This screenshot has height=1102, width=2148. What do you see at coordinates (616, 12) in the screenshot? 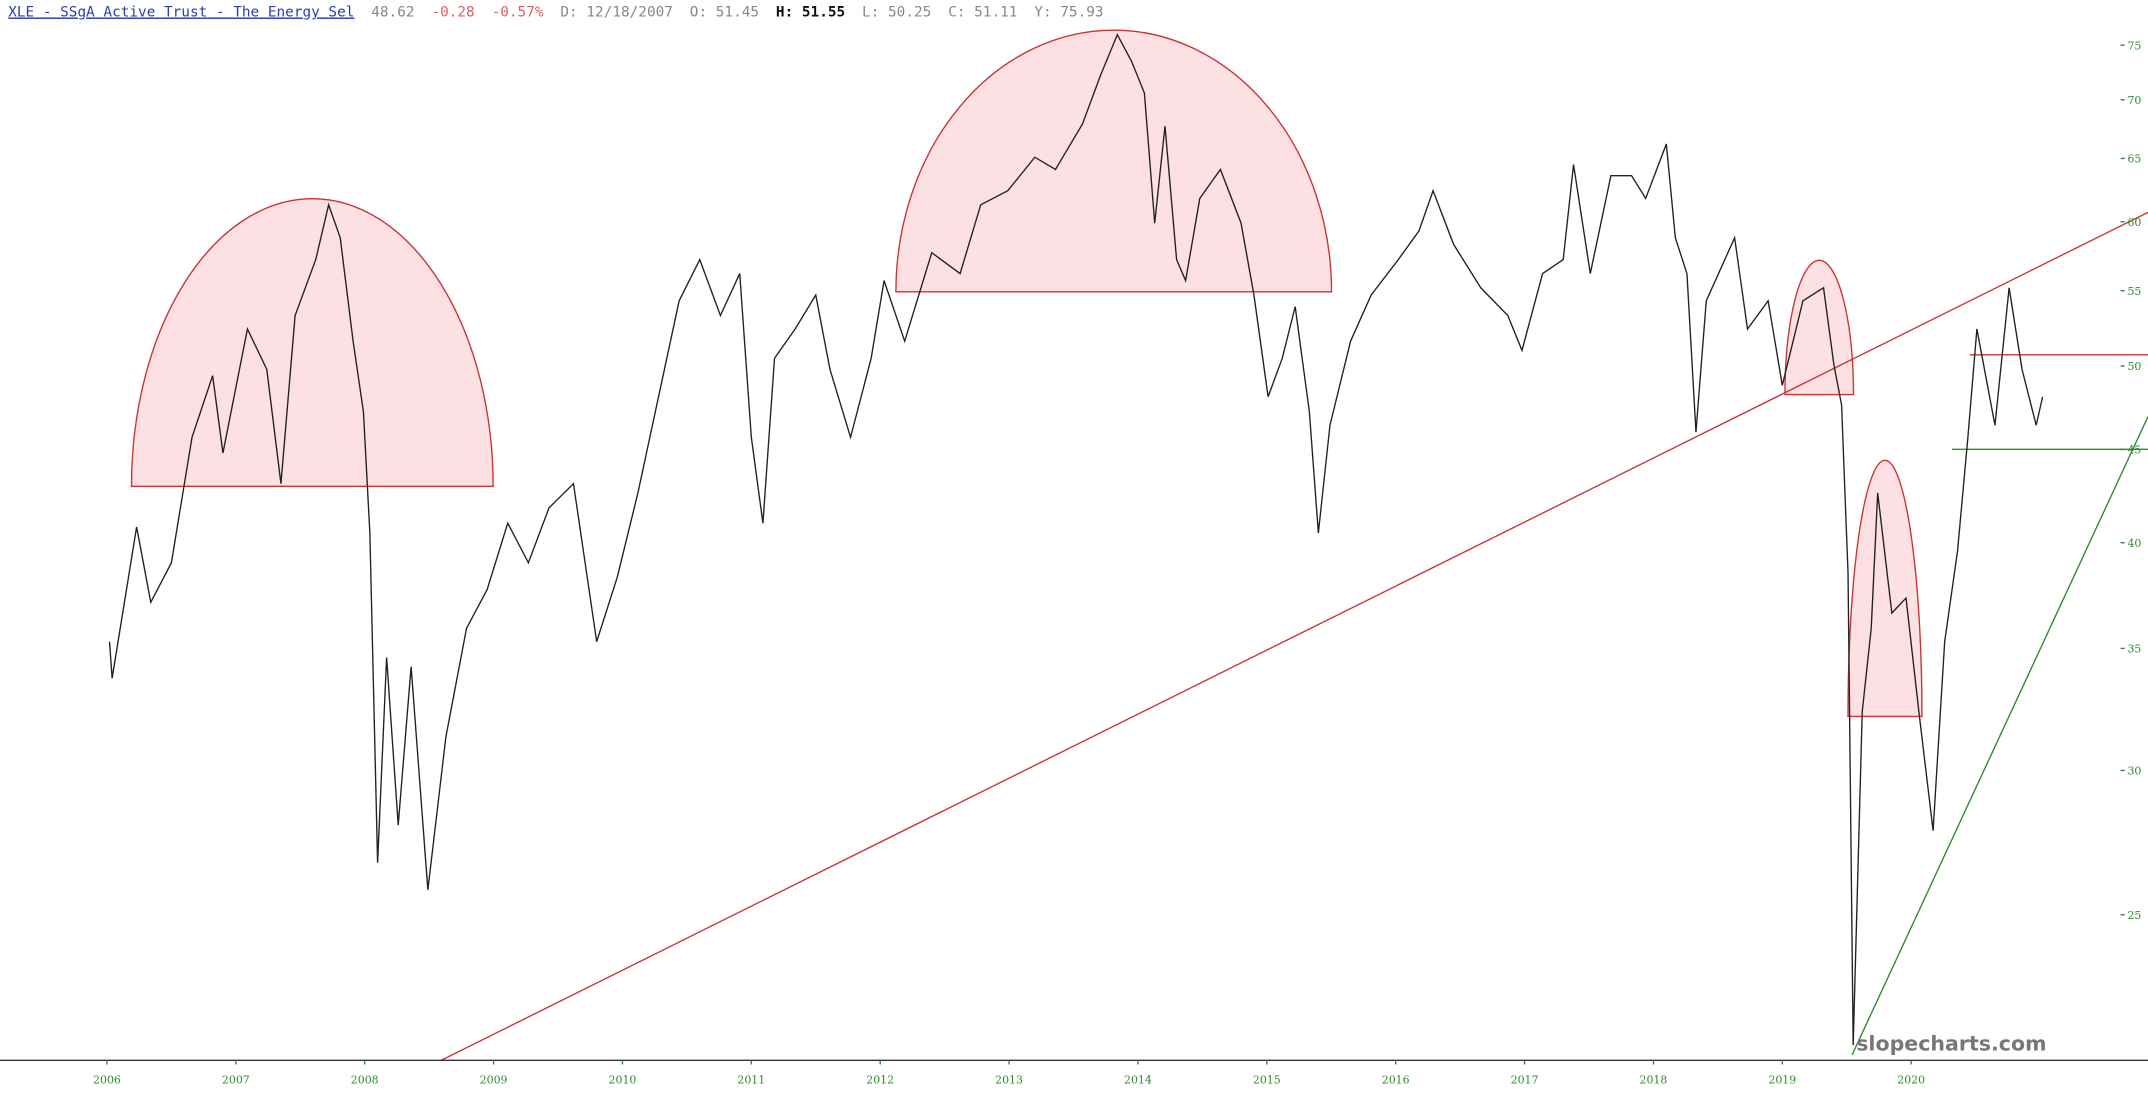
I see `date: D: 12/18/2007` at bounding box center [616, 12].